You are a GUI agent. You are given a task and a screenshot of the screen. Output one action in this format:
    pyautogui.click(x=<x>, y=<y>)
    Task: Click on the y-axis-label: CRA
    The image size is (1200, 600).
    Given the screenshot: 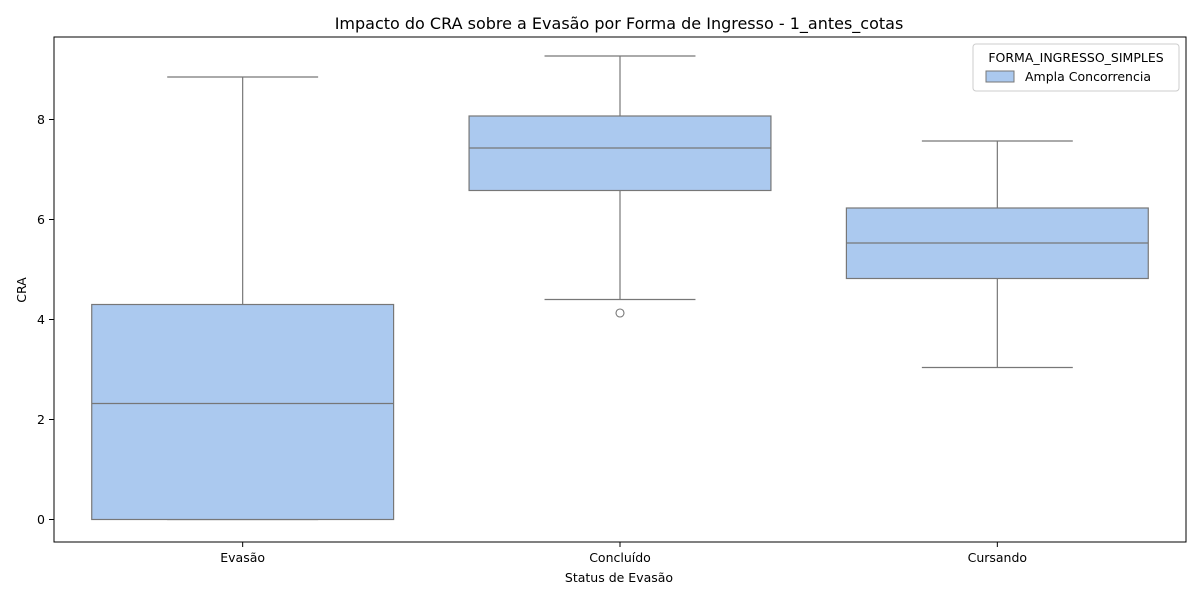 What is the action you would take?
    pyautogui.click(x=21, y=290)
    